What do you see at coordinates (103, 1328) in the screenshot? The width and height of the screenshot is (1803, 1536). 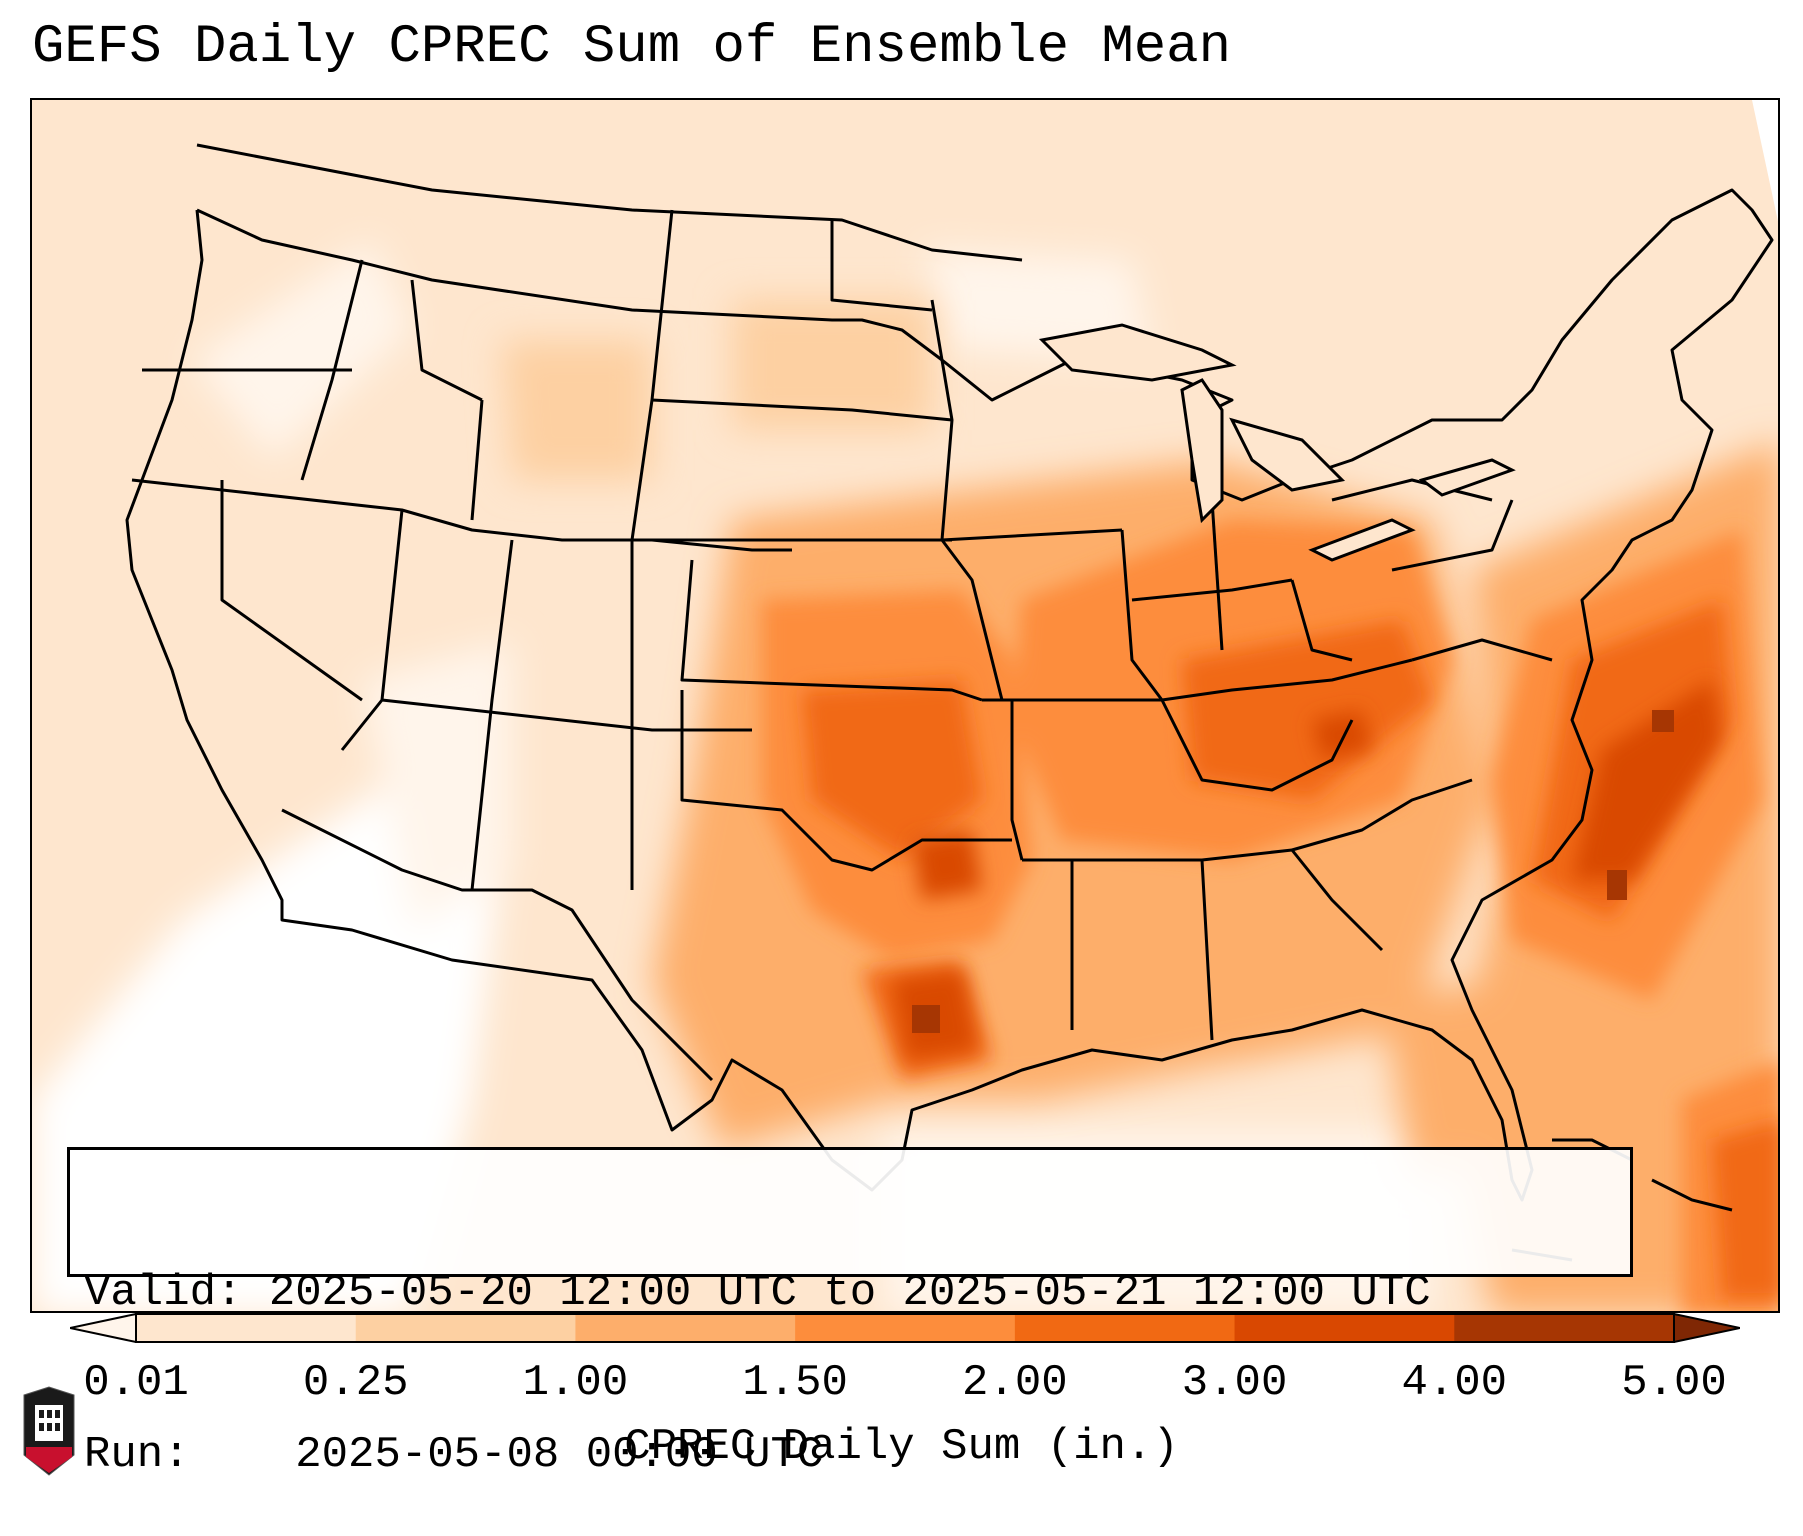 I see `colorbar-extend-low` at bounding box center [103, 1328].